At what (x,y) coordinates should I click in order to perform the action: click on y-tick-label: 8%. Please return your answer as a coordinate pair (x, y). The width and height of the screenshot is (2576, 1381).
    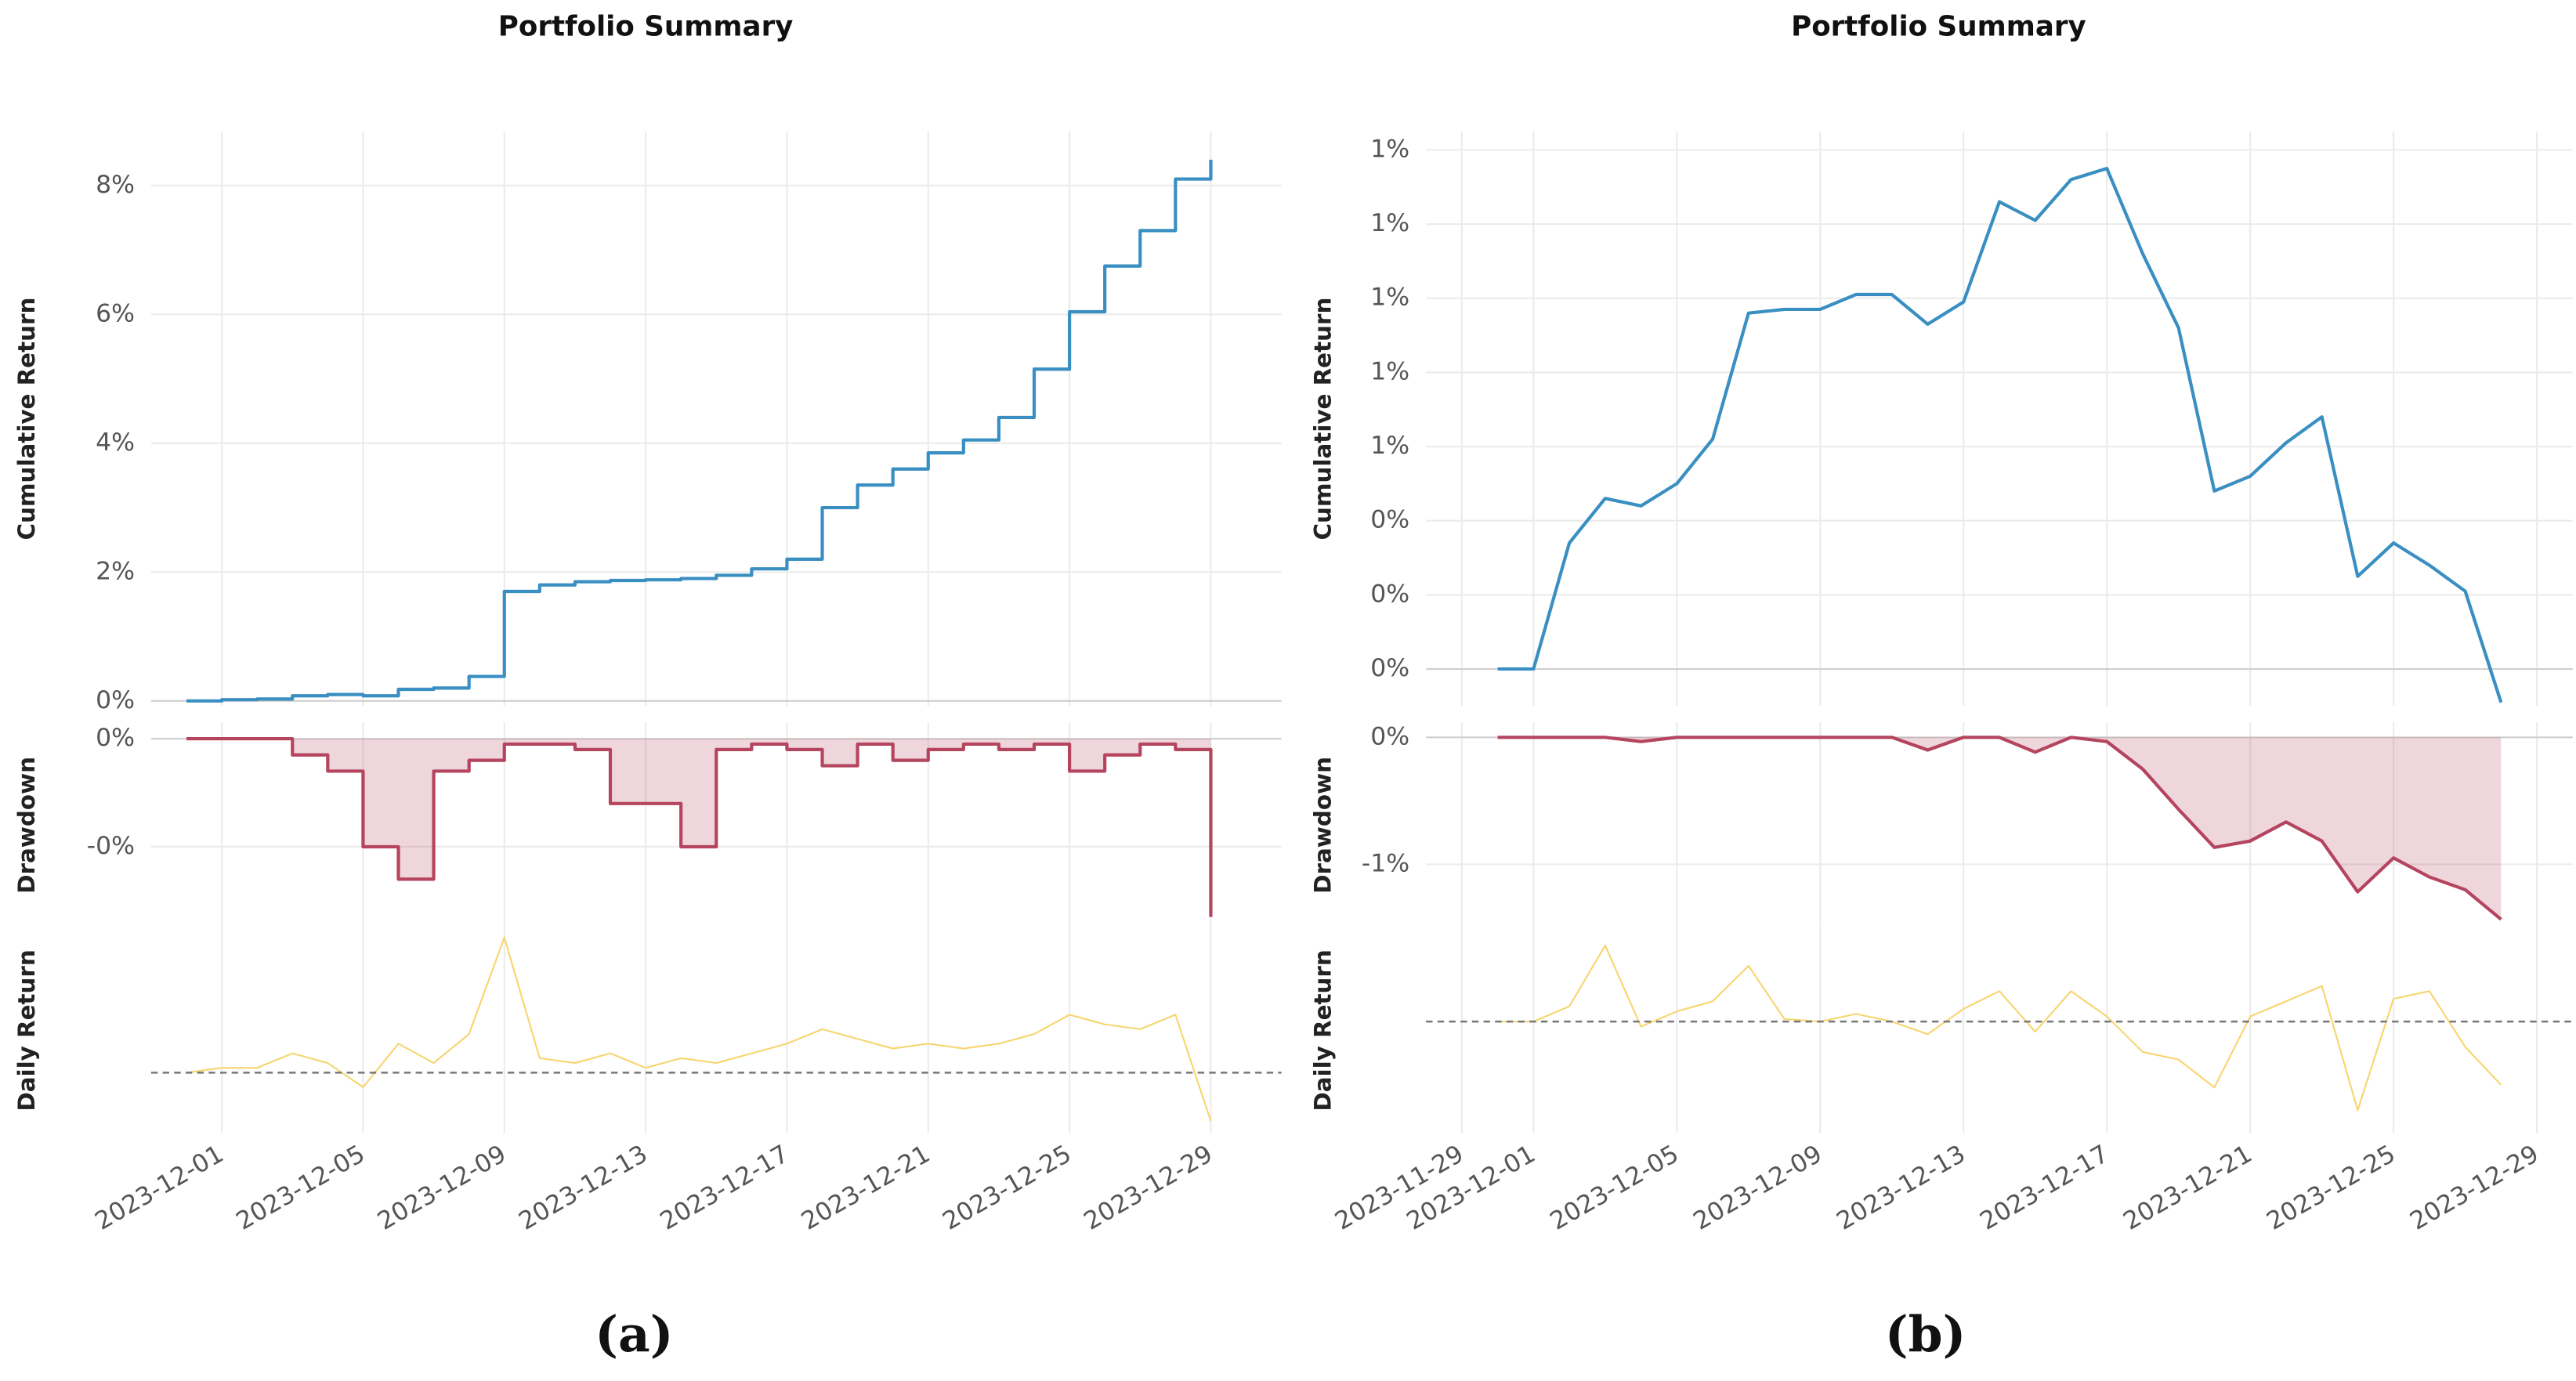
    Looking at the image, I should click on (115, 185).